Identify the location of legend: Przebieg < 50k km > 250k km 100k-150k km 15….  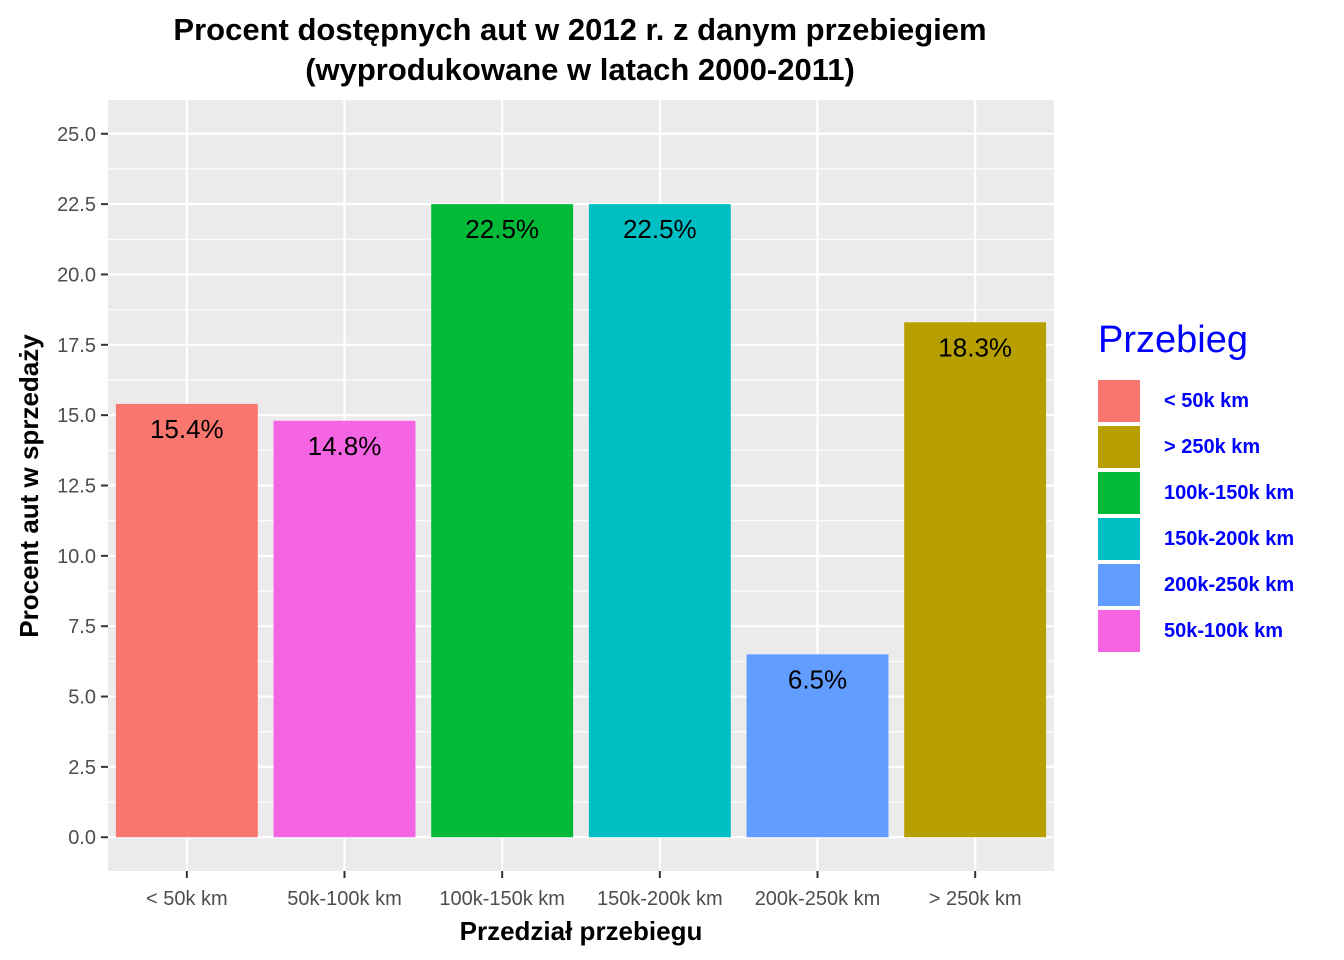
(1196, 486).